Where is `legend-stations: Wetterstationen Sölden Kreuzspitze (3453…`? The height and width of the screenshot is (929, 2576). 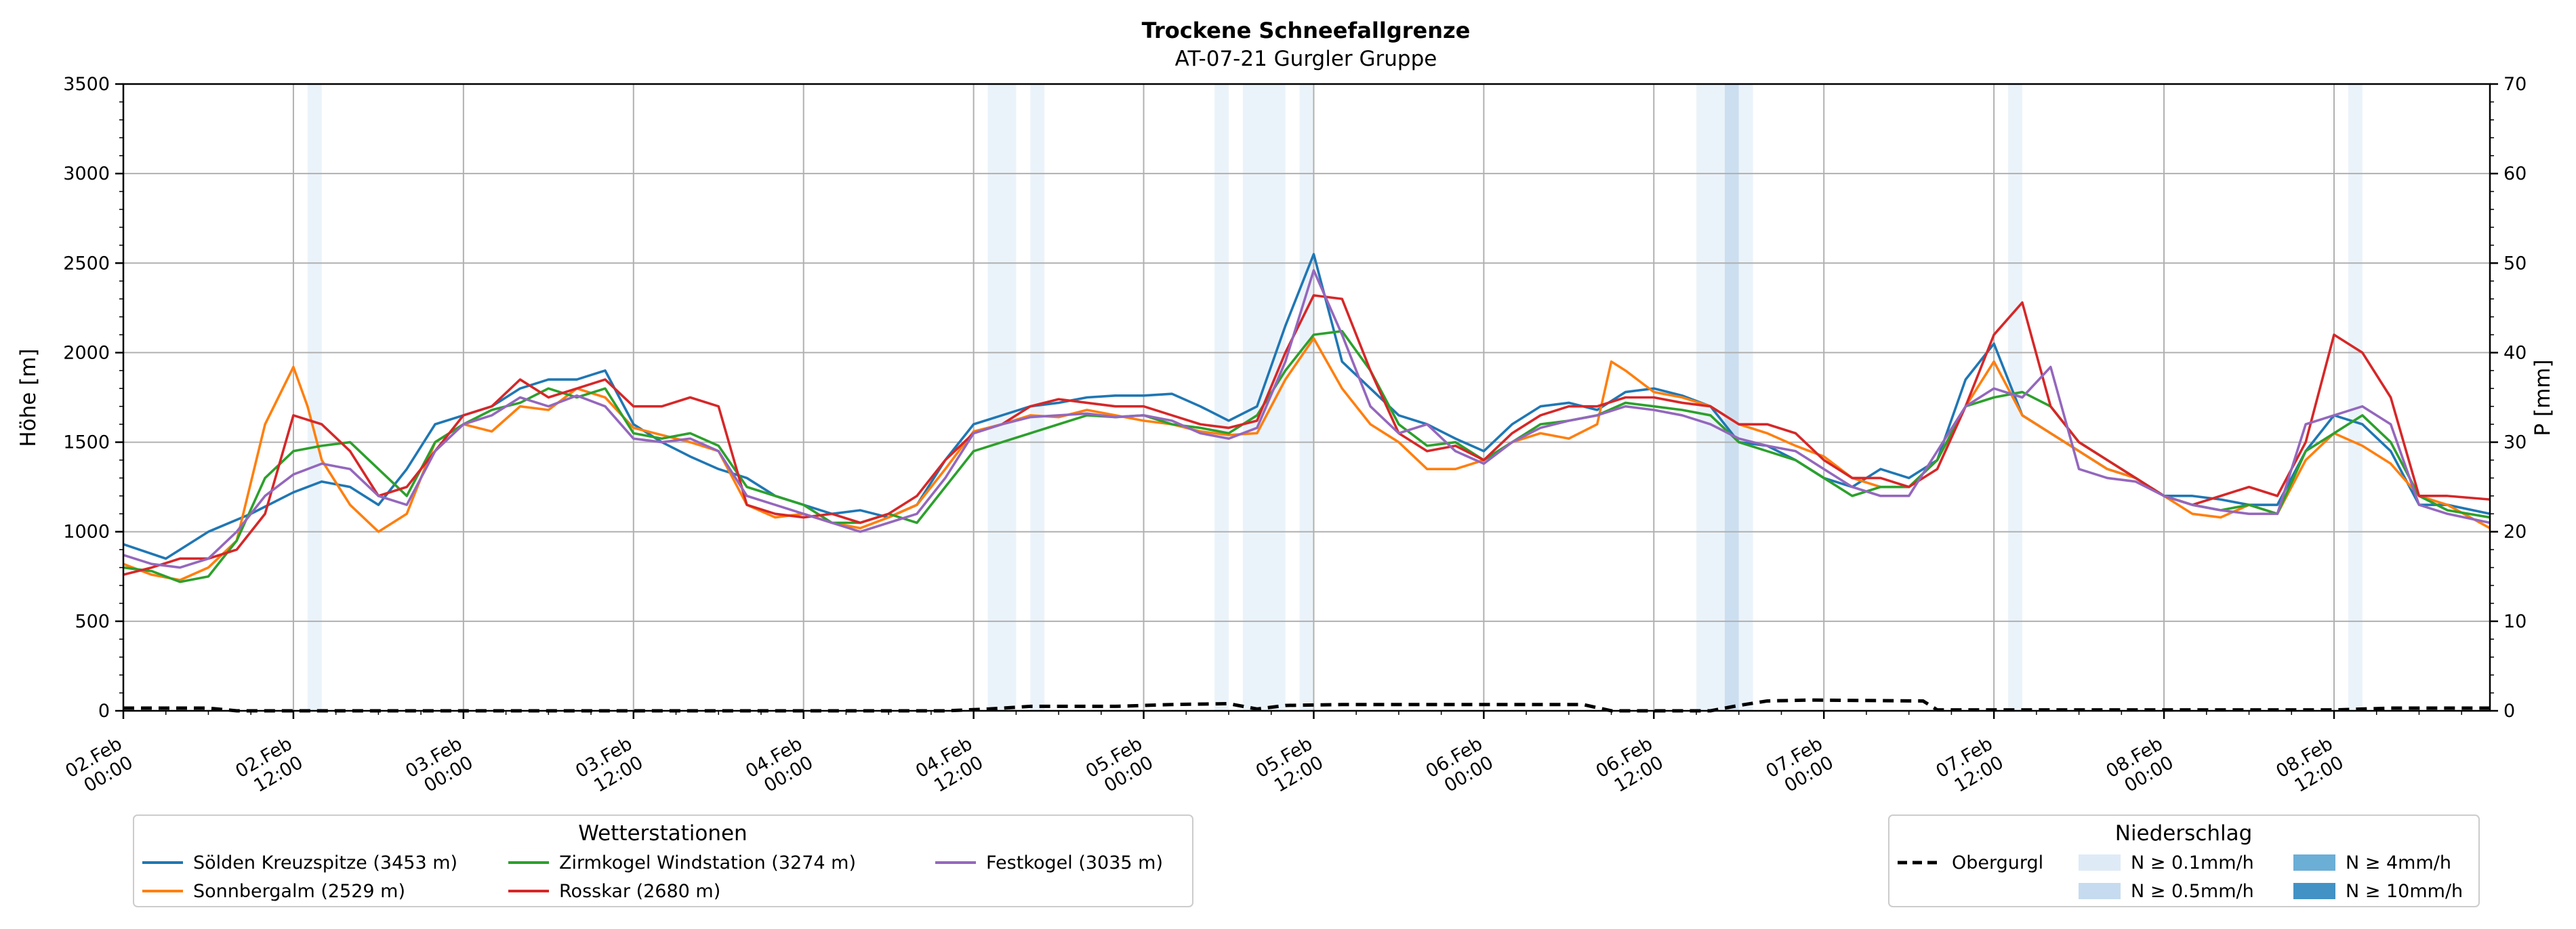 legend-stations: Wetterstationen Sölden Kreuzspitze (3453… is located at coordinates (663, 860).